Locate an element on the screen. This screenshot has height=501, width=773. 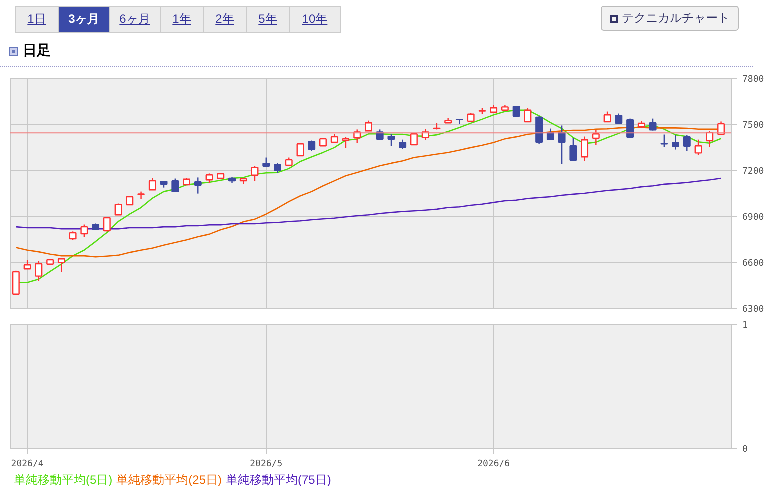
y-tick-label: 7500 is located at coordinates (753, 126).